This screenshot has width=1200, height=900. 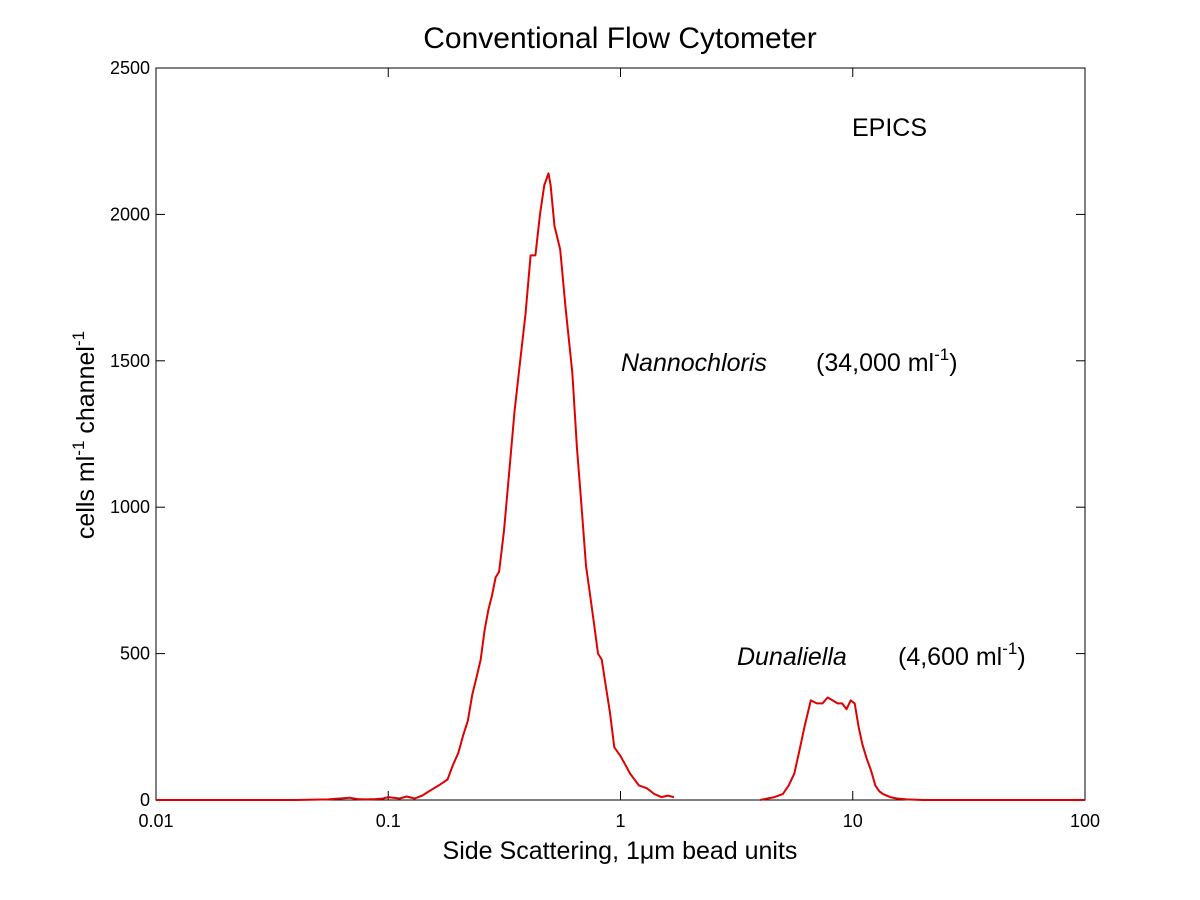 I want to click on y-axis-label-b-sup: -1, so click(x=78, y=338).